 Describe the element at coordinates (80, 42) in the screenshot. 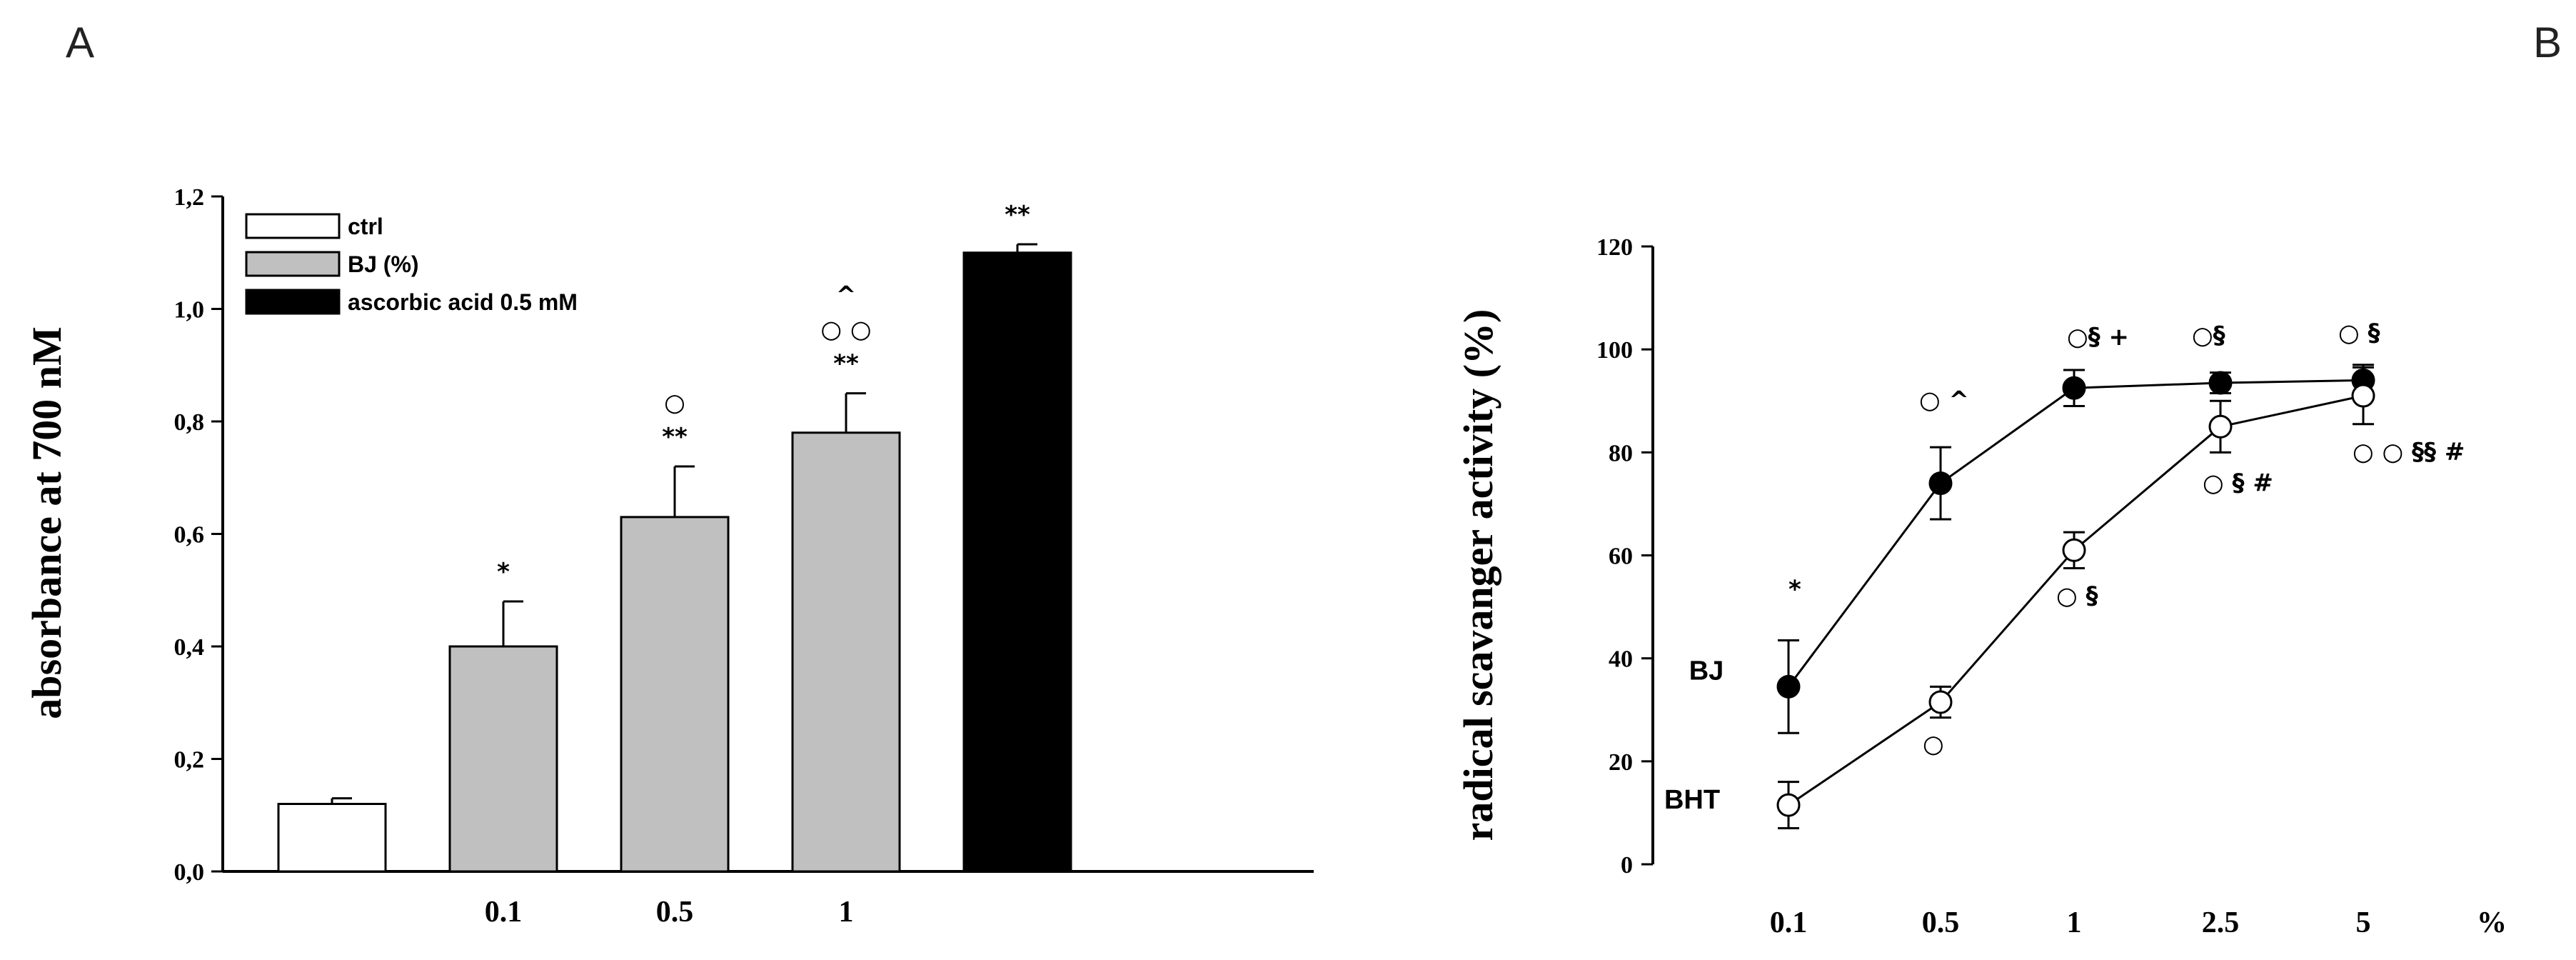

I see `panel-label-a: A` at that location.